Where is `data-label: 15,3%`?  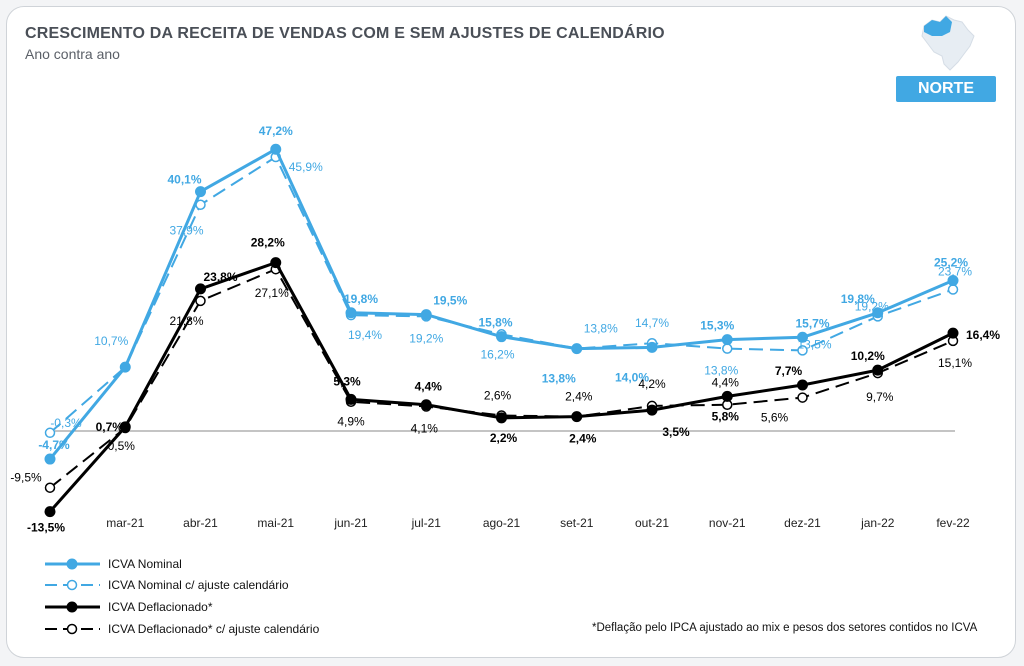
data-label: 15,3% is located at coordinates (717, 326).